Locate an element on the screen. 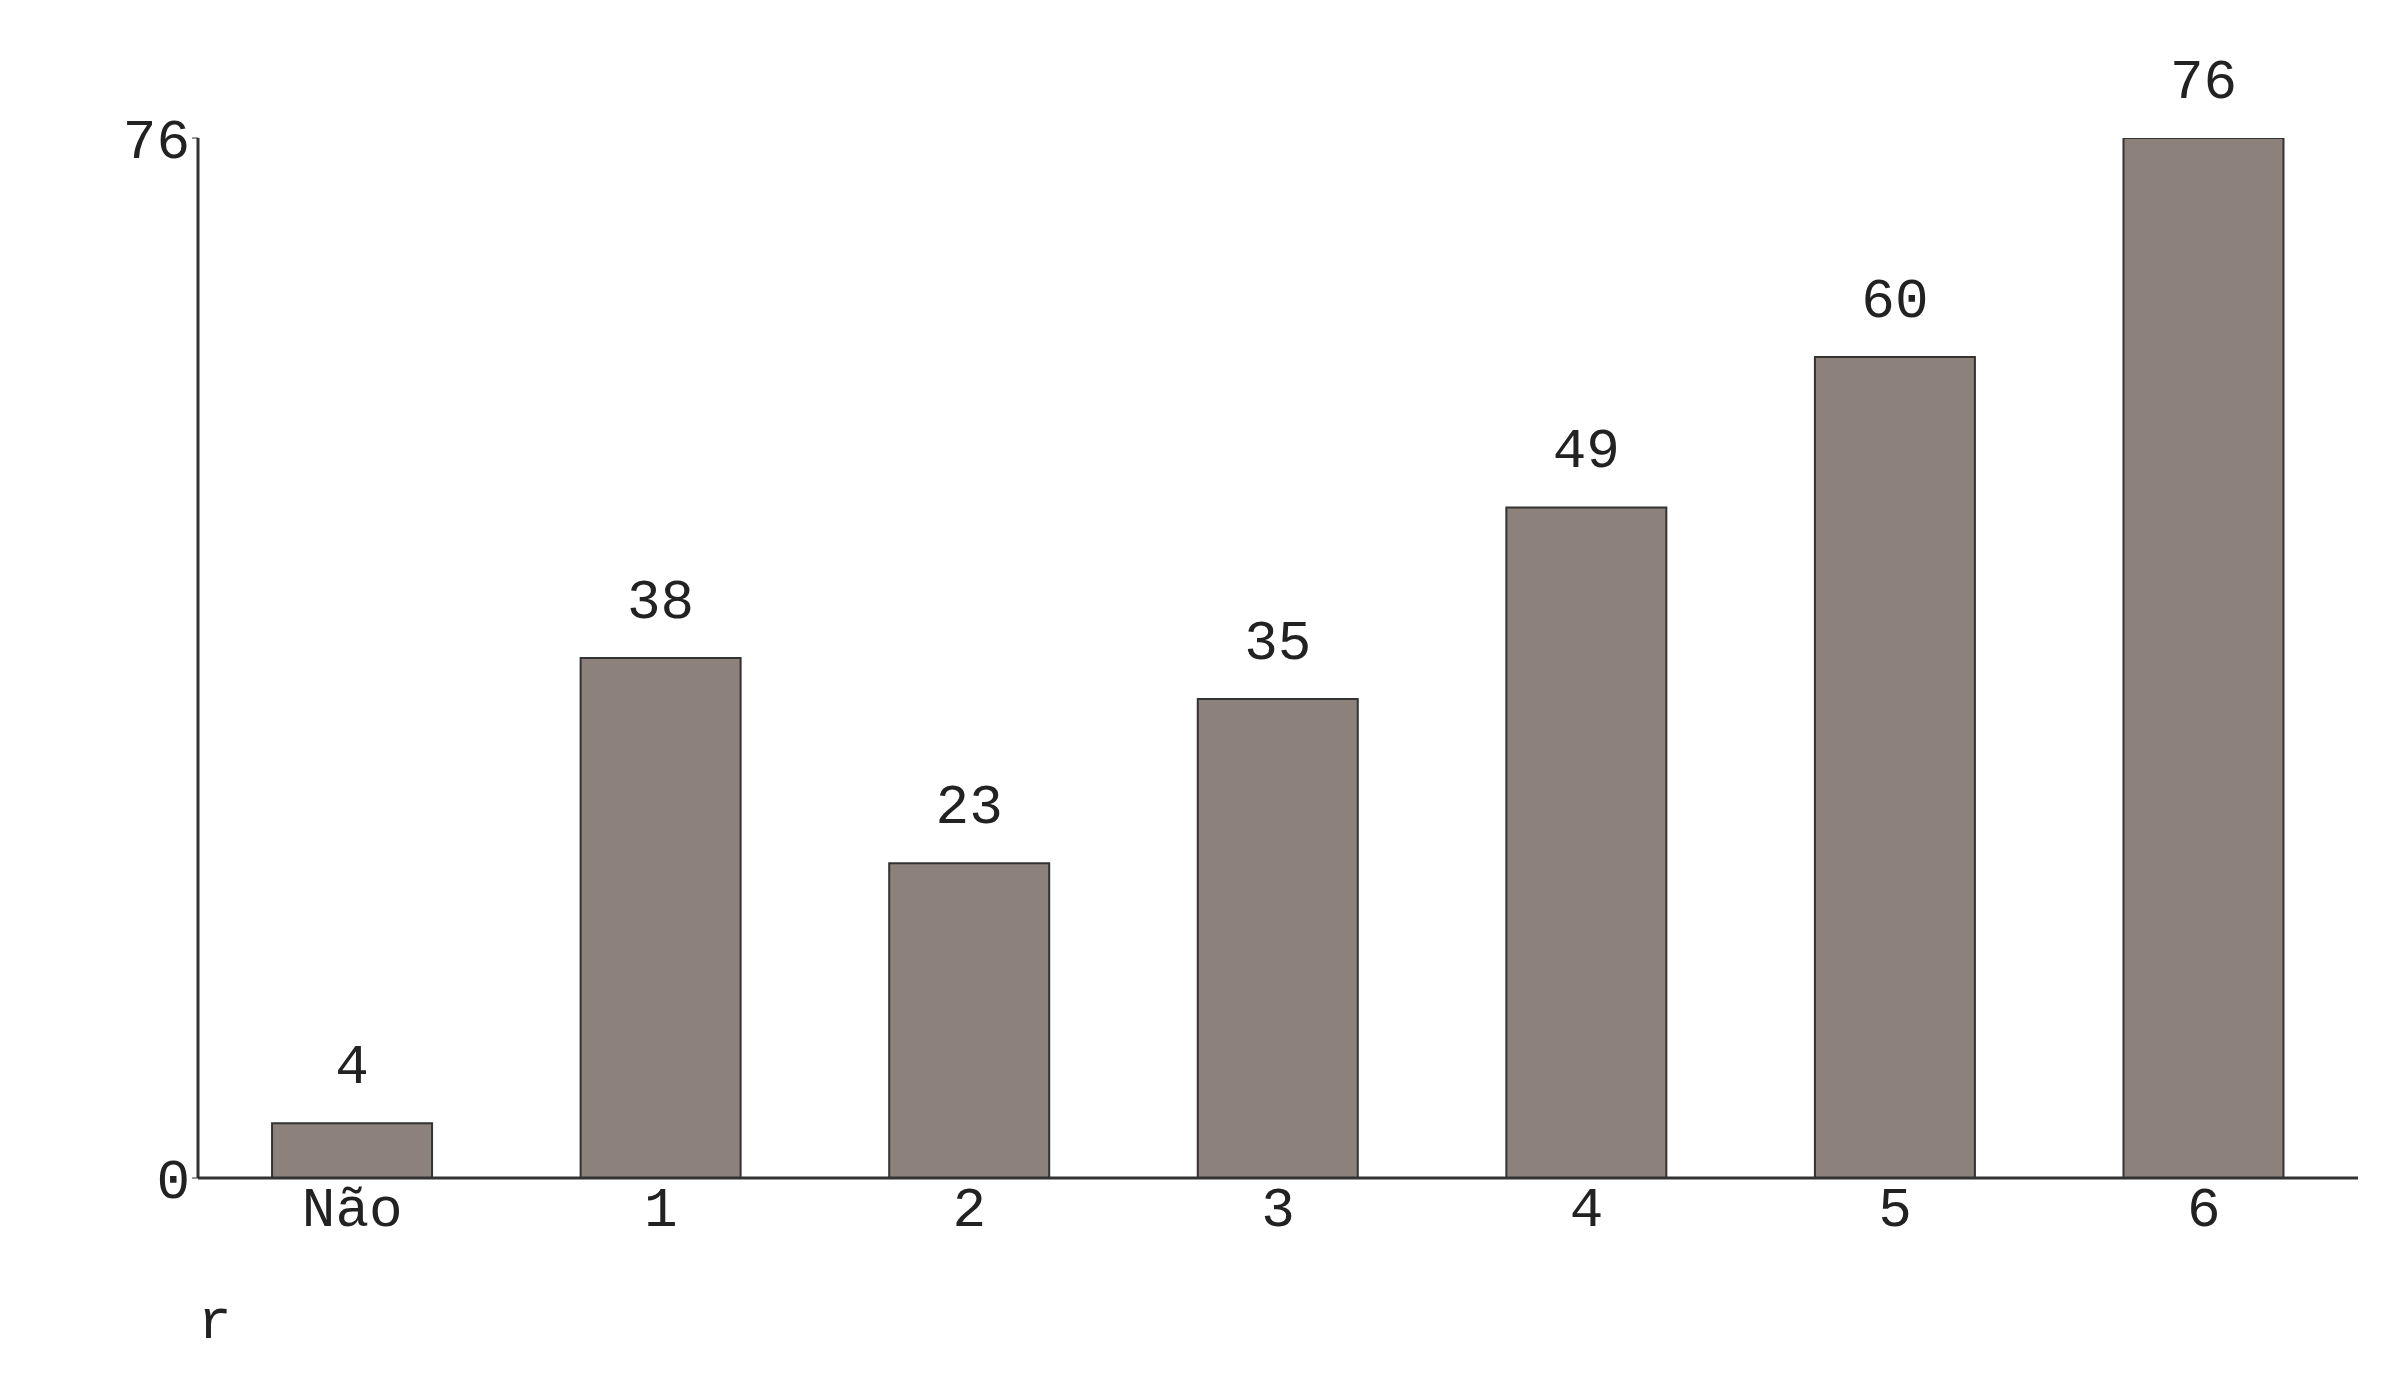  x-tick-label: 6 is located at coordinates (2203, 1210).